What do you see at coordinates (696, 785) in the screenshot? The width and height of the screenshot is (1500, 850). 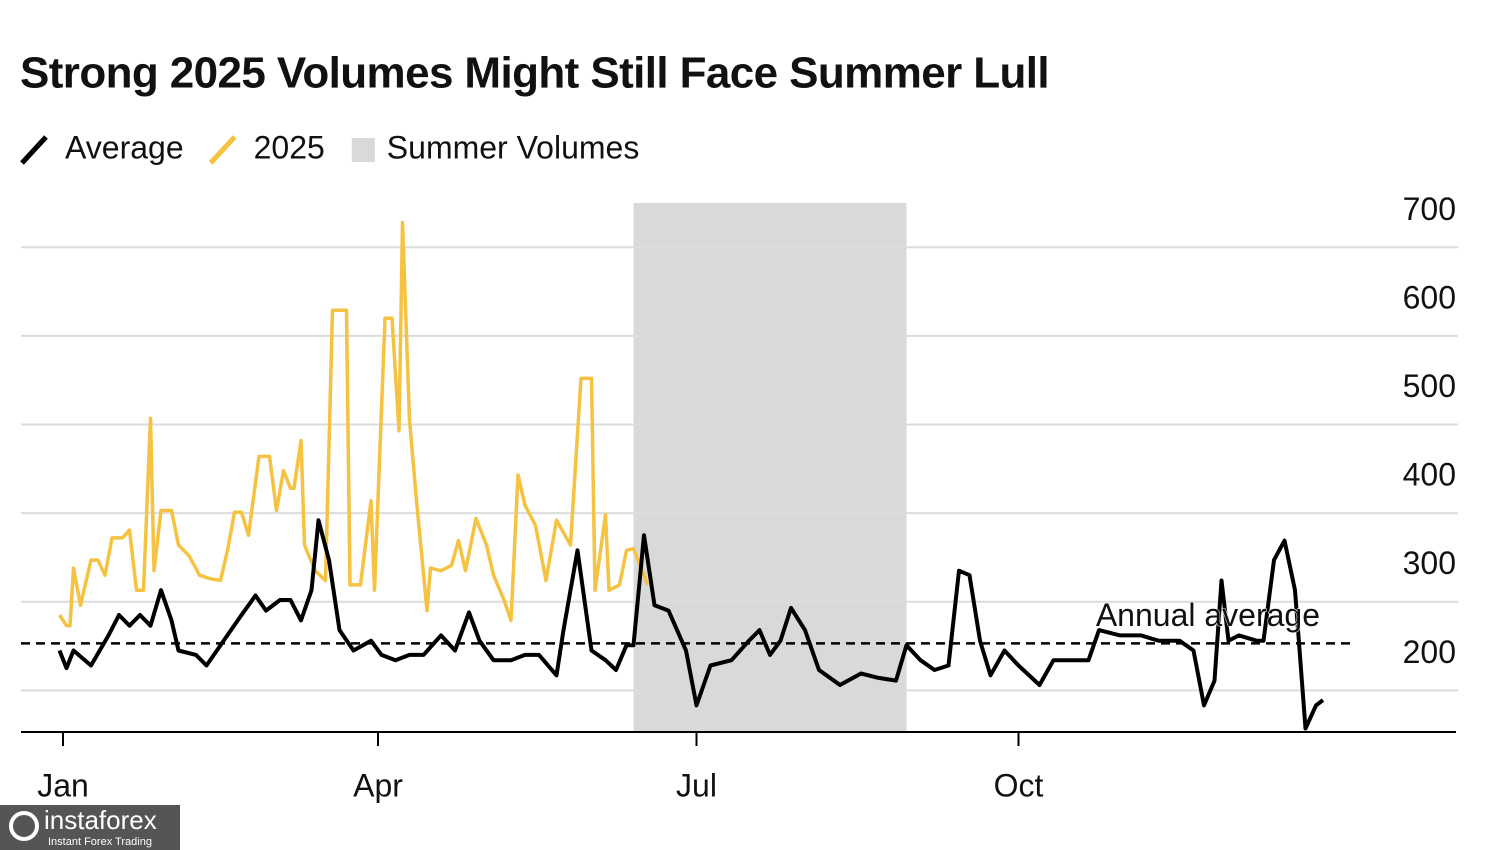 I see `x-tick-label: Jul` at bounding box center [696, 785].